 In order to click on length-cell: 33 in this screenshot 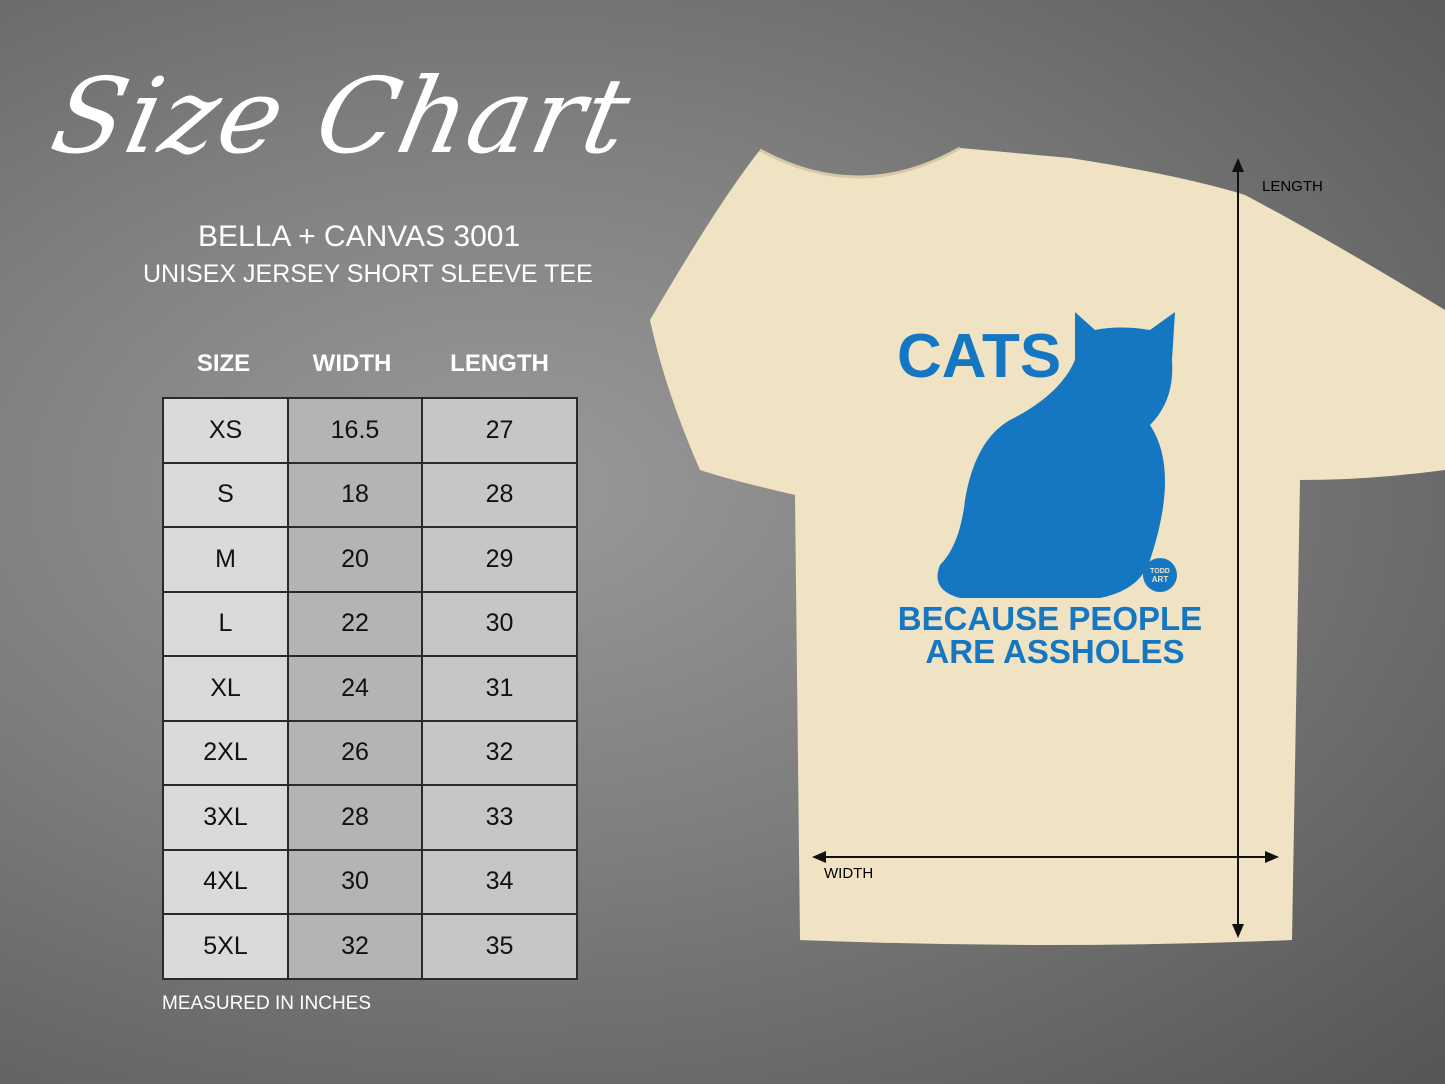, I will do `click(499, 817)`.